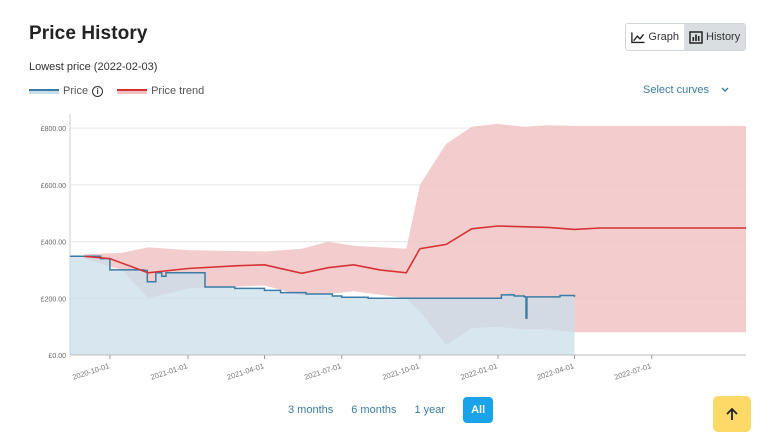 Image resolution: width=768 pixels, height=436 pixels. Describe the element at coordinates (696, 37) in the screenshot. I see `bar-chart-icon` at that location.